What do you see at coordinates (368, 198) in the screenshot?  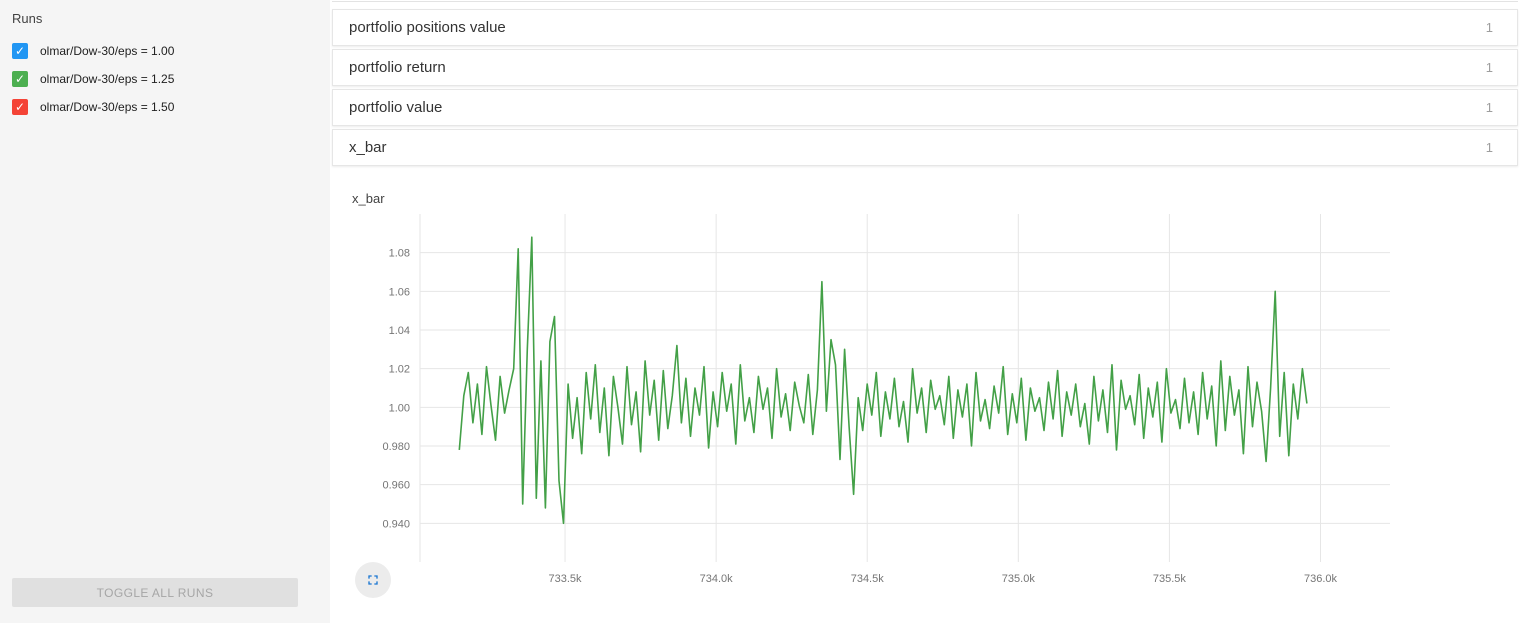 I see `chart-title: x_bar` at bounding box center [368, 198].